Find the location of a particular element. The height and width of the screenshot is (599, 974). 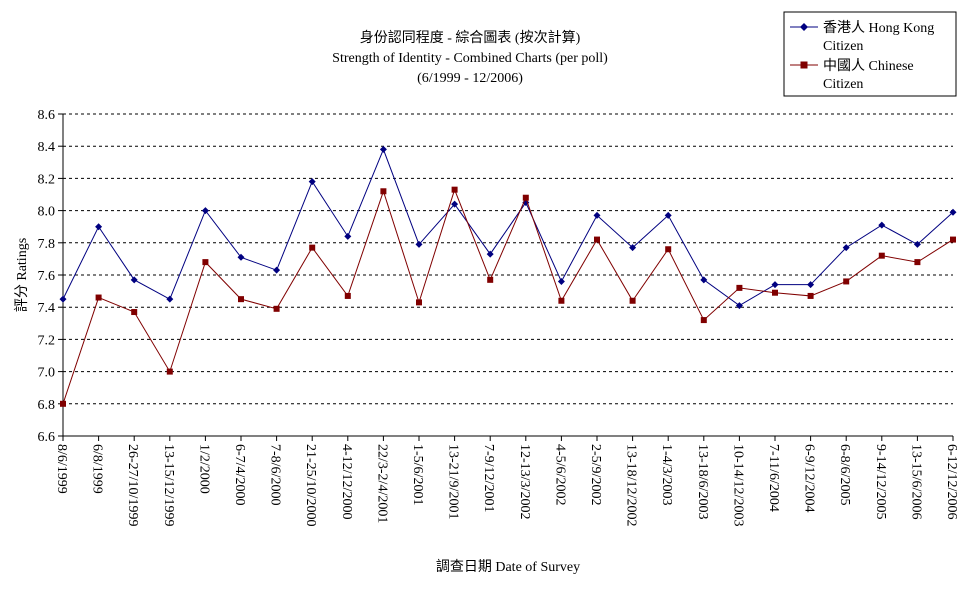

y-tick-label: 8.6 is located at coordinates (47, 115).